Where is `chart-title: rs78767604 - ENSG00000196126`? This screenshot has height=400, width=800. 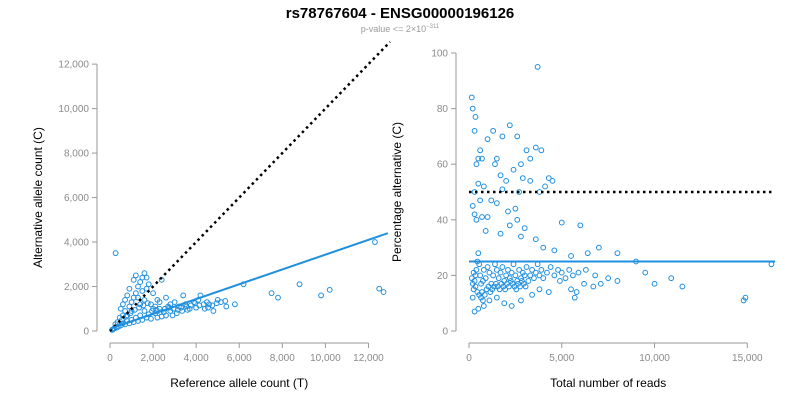
chart-title: rs78767604 - ENSG00000196126 is located at coordinates (400, 13).